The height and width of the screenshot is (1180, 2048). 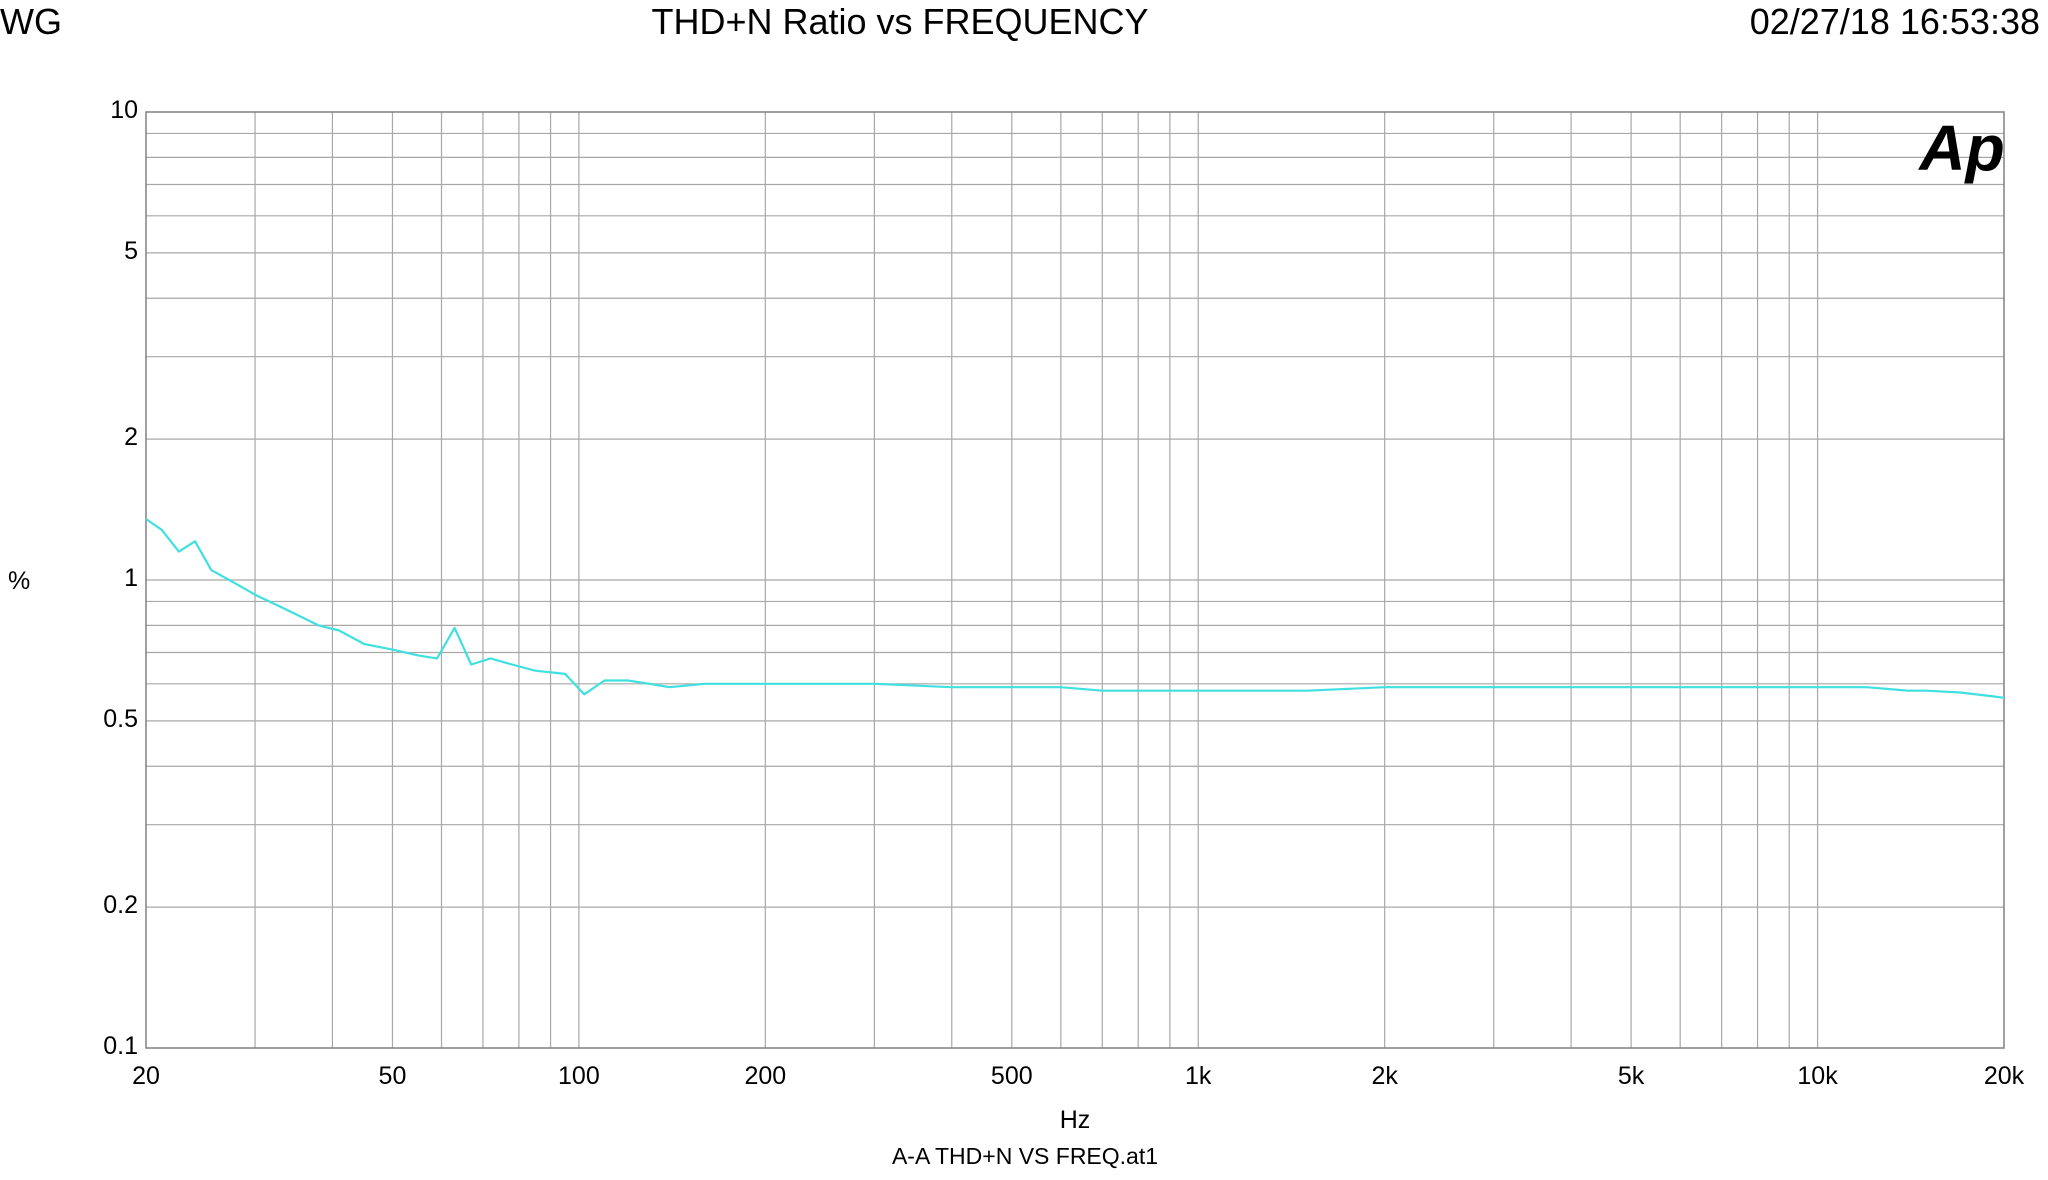 I want to click on x-tick-label: 5k, so click(x=1631, y=1076).